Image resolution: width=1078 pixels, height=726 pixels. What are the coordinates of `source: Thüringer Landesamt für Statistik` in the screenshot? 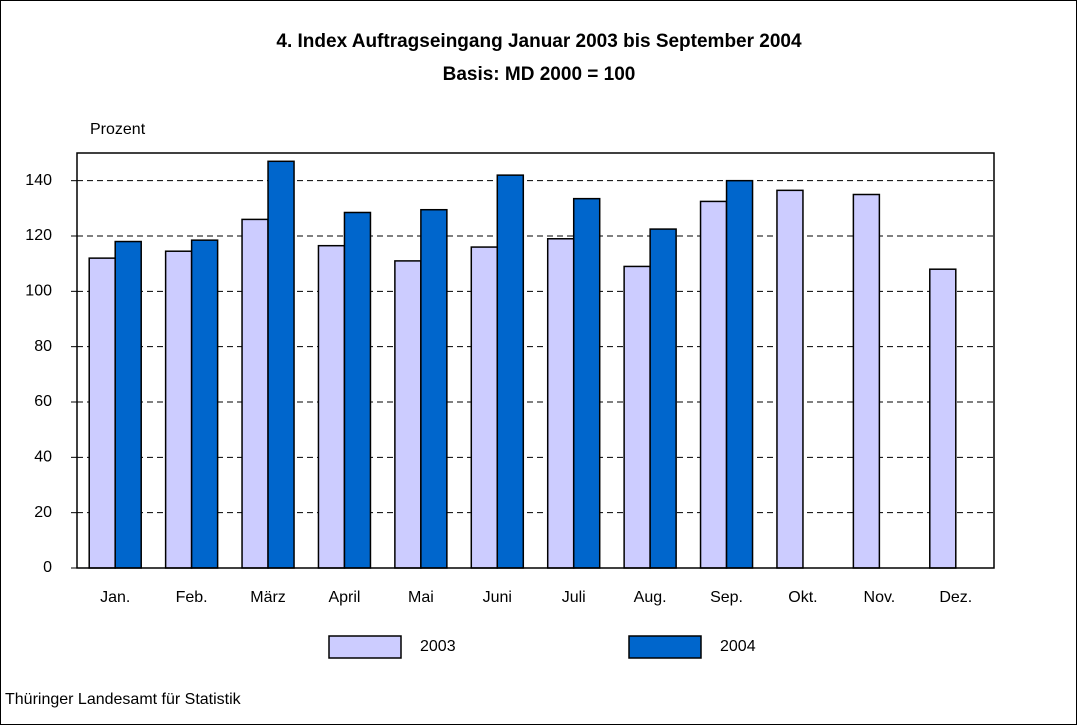 It's located at (123, 699).